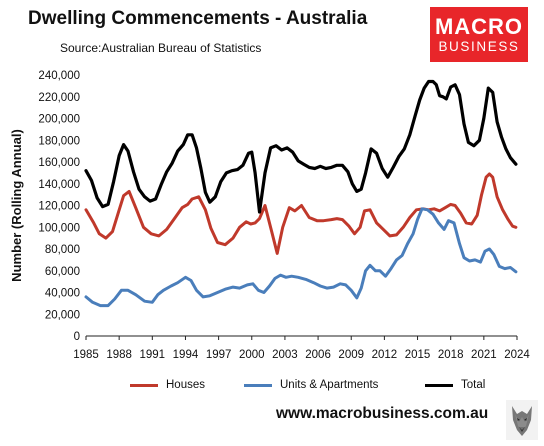  Describe the element at coordinates (59, 141) in the screenshot. I see `y-tick-label: 180,000` at that location.